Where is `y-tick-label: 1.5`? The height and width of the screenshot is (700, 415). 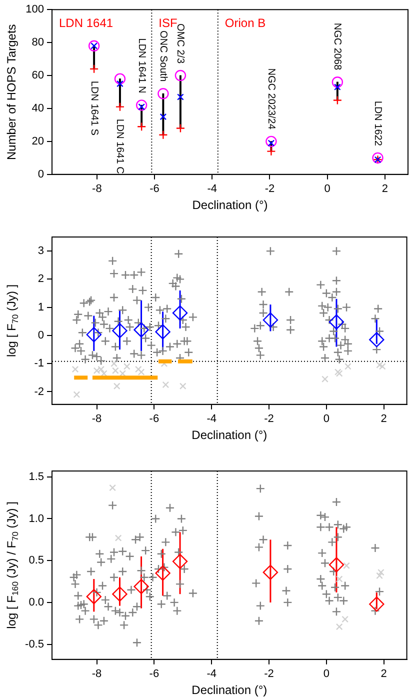 y-tick-label: 1.5 is located at coordinates (36, 476).